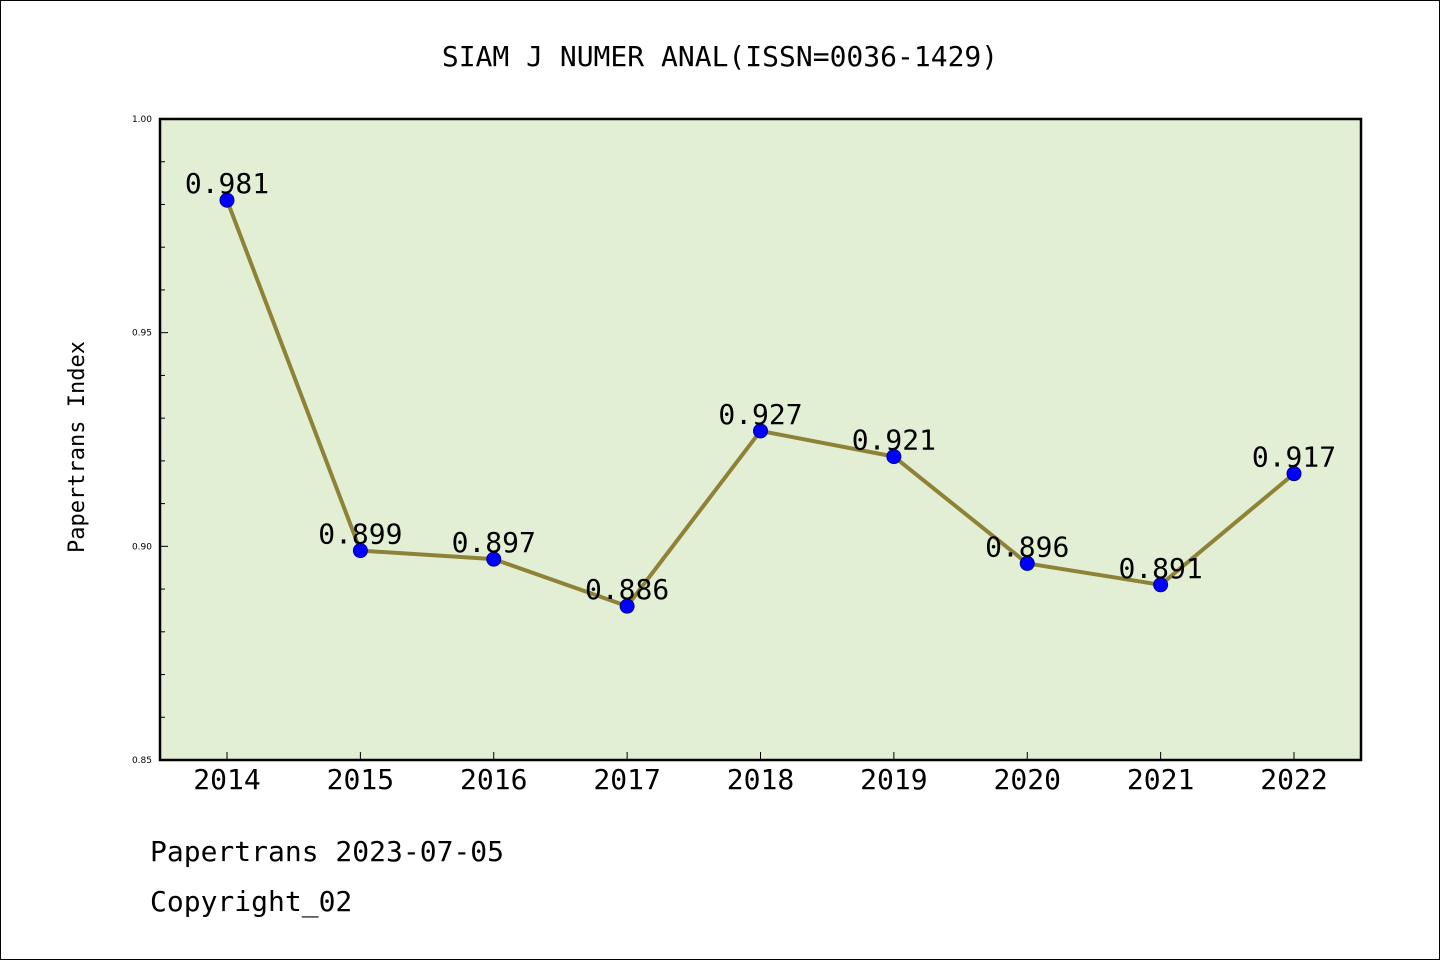 Image resolution: width=1440 pixels, height=960 pixels. What do you see at coordinates (327, 851) in the screenshot?
I see `footer-date-text: Papertrans 2023-07-05` at bounding box center [327, 851].